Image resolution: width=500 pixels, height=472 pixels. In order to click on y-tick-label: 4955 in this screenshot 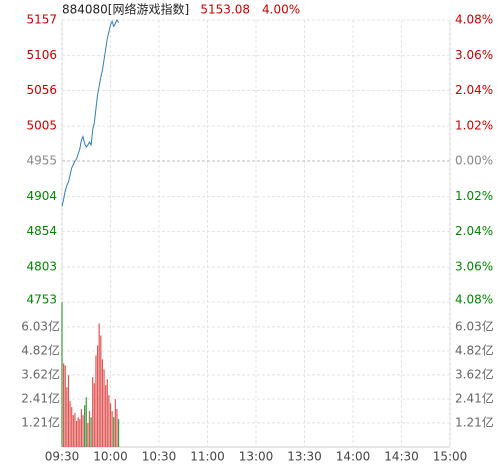, I will do `click(41, 161)`.